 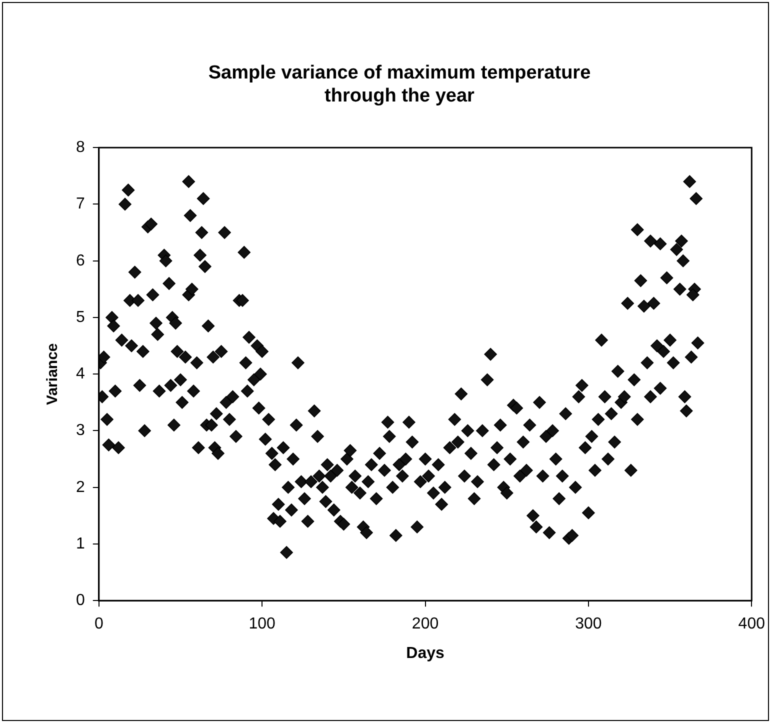 I want to click on x-tick-label: 300, so click(x=588, y=624).